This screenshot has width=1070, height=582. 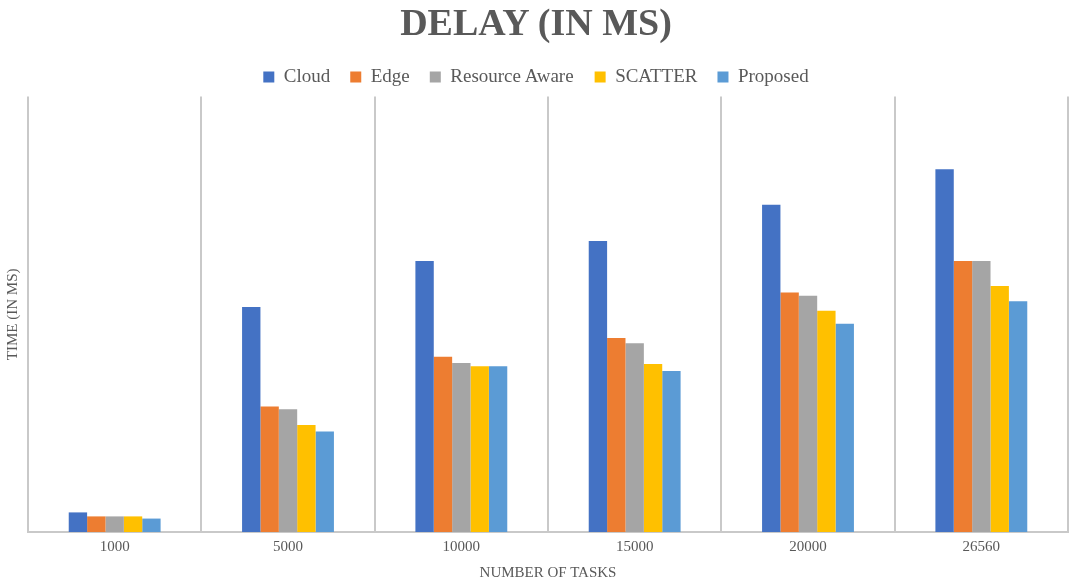 What do you see at coordinates (288, 545) in the screenshot?
I see `x-tick-label: 5000` at bounding box center [288, 545].